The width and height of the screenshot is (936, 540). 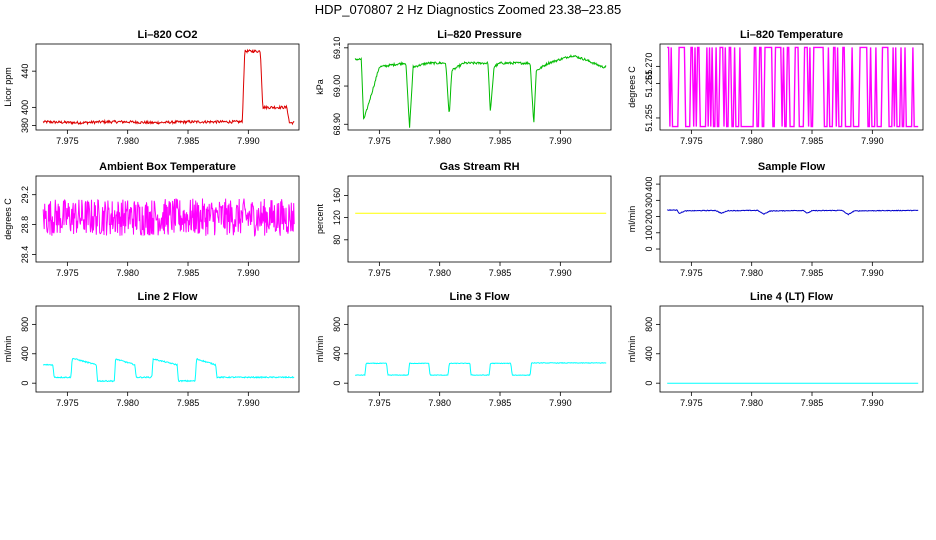 I want to click on y-axis-label: kPa, so click(x=320, y=87).